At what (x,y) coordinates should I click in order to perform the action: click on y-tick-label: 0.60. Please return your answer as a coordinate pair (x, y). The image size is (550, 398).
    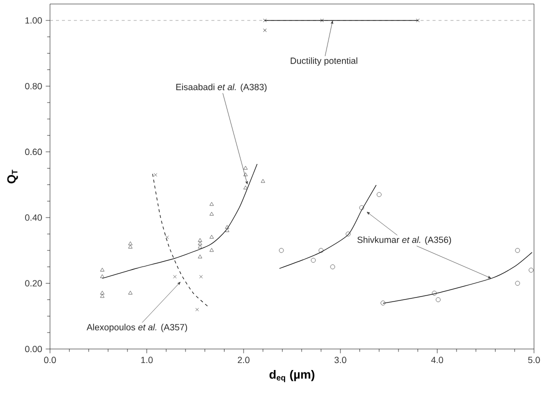
    Looking at the image, I should click on (33, 152).